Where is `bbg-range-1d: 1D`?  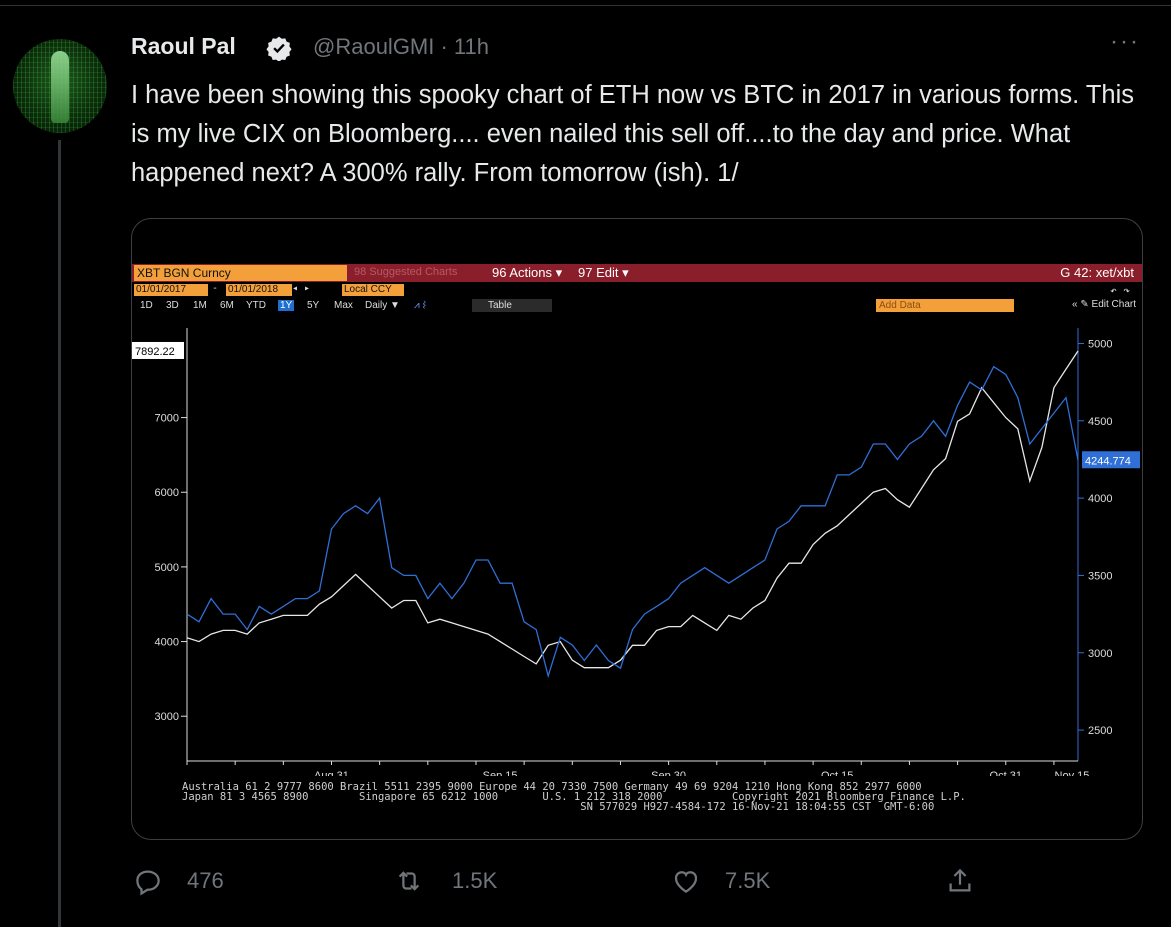
bbg-range-1d: 1D is located at coordinates (146, 305).